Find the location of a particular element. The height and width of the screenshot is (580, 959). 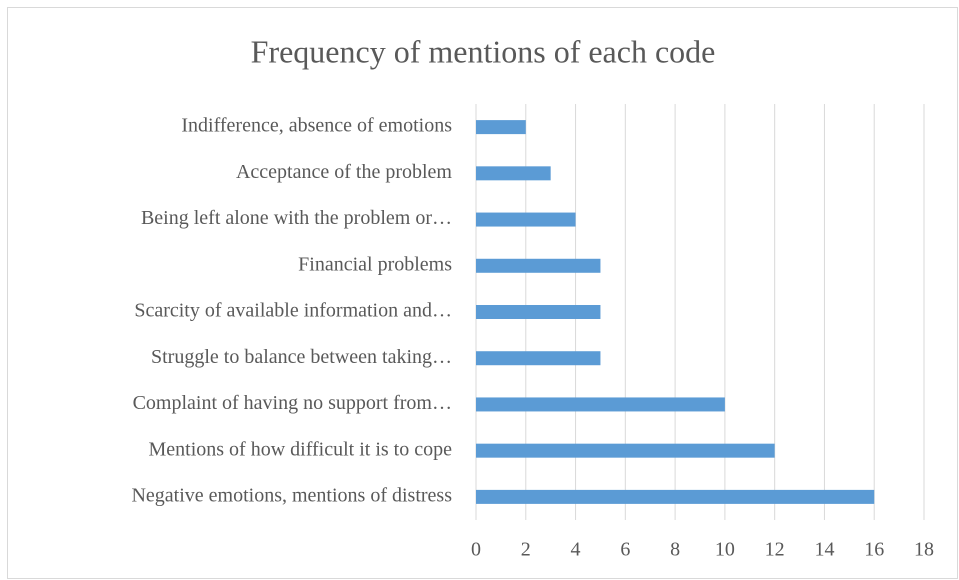

x-tick-label: 16 is located at coordinates (874, 550).